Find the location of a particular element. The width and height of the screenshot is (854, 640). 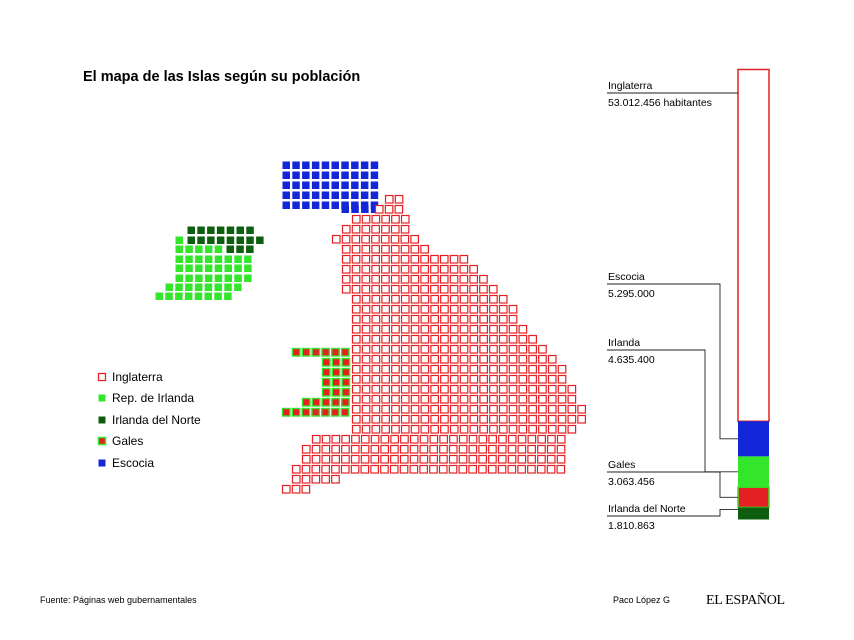

bar-segment-inglaterra is located at coordinates (753, 245).